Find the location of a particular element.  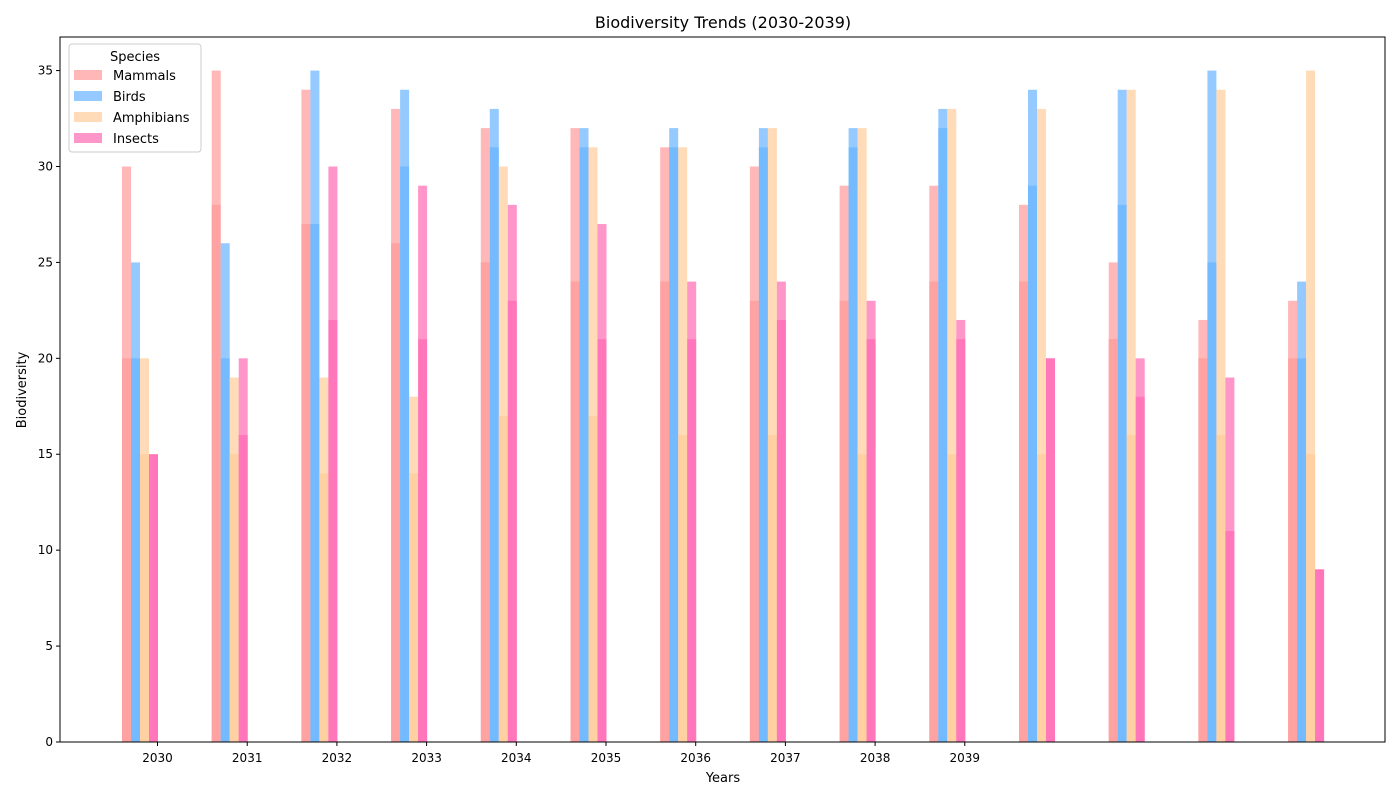

y-tick-label: 30 is located at coordinates (45, 166).